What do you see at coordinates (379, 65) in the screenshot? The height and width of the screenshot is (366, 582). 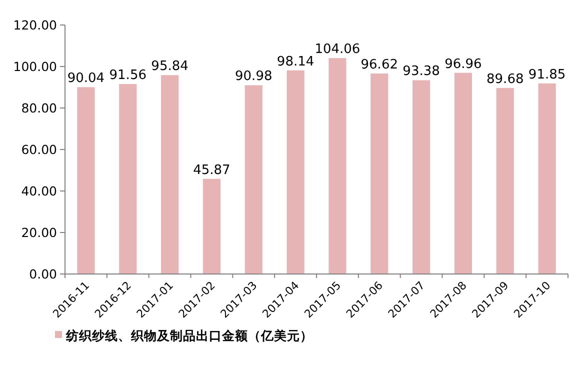 I see `data-label: 96.62` at bounding box center [379, 65].